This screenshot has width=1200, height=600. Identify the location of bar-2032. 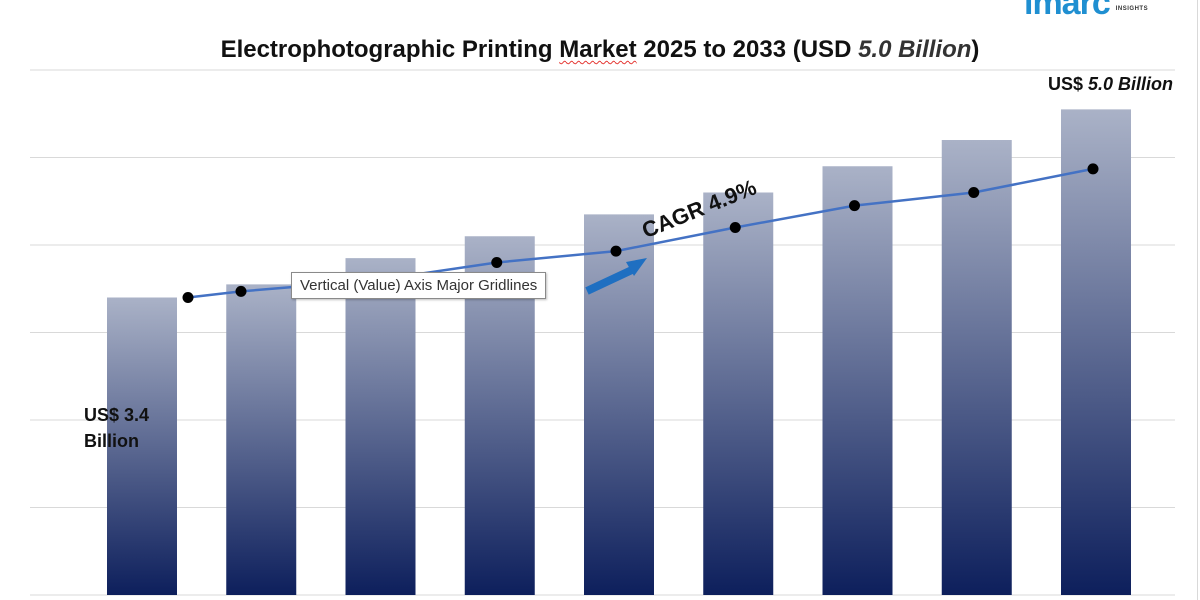
(976, 367).